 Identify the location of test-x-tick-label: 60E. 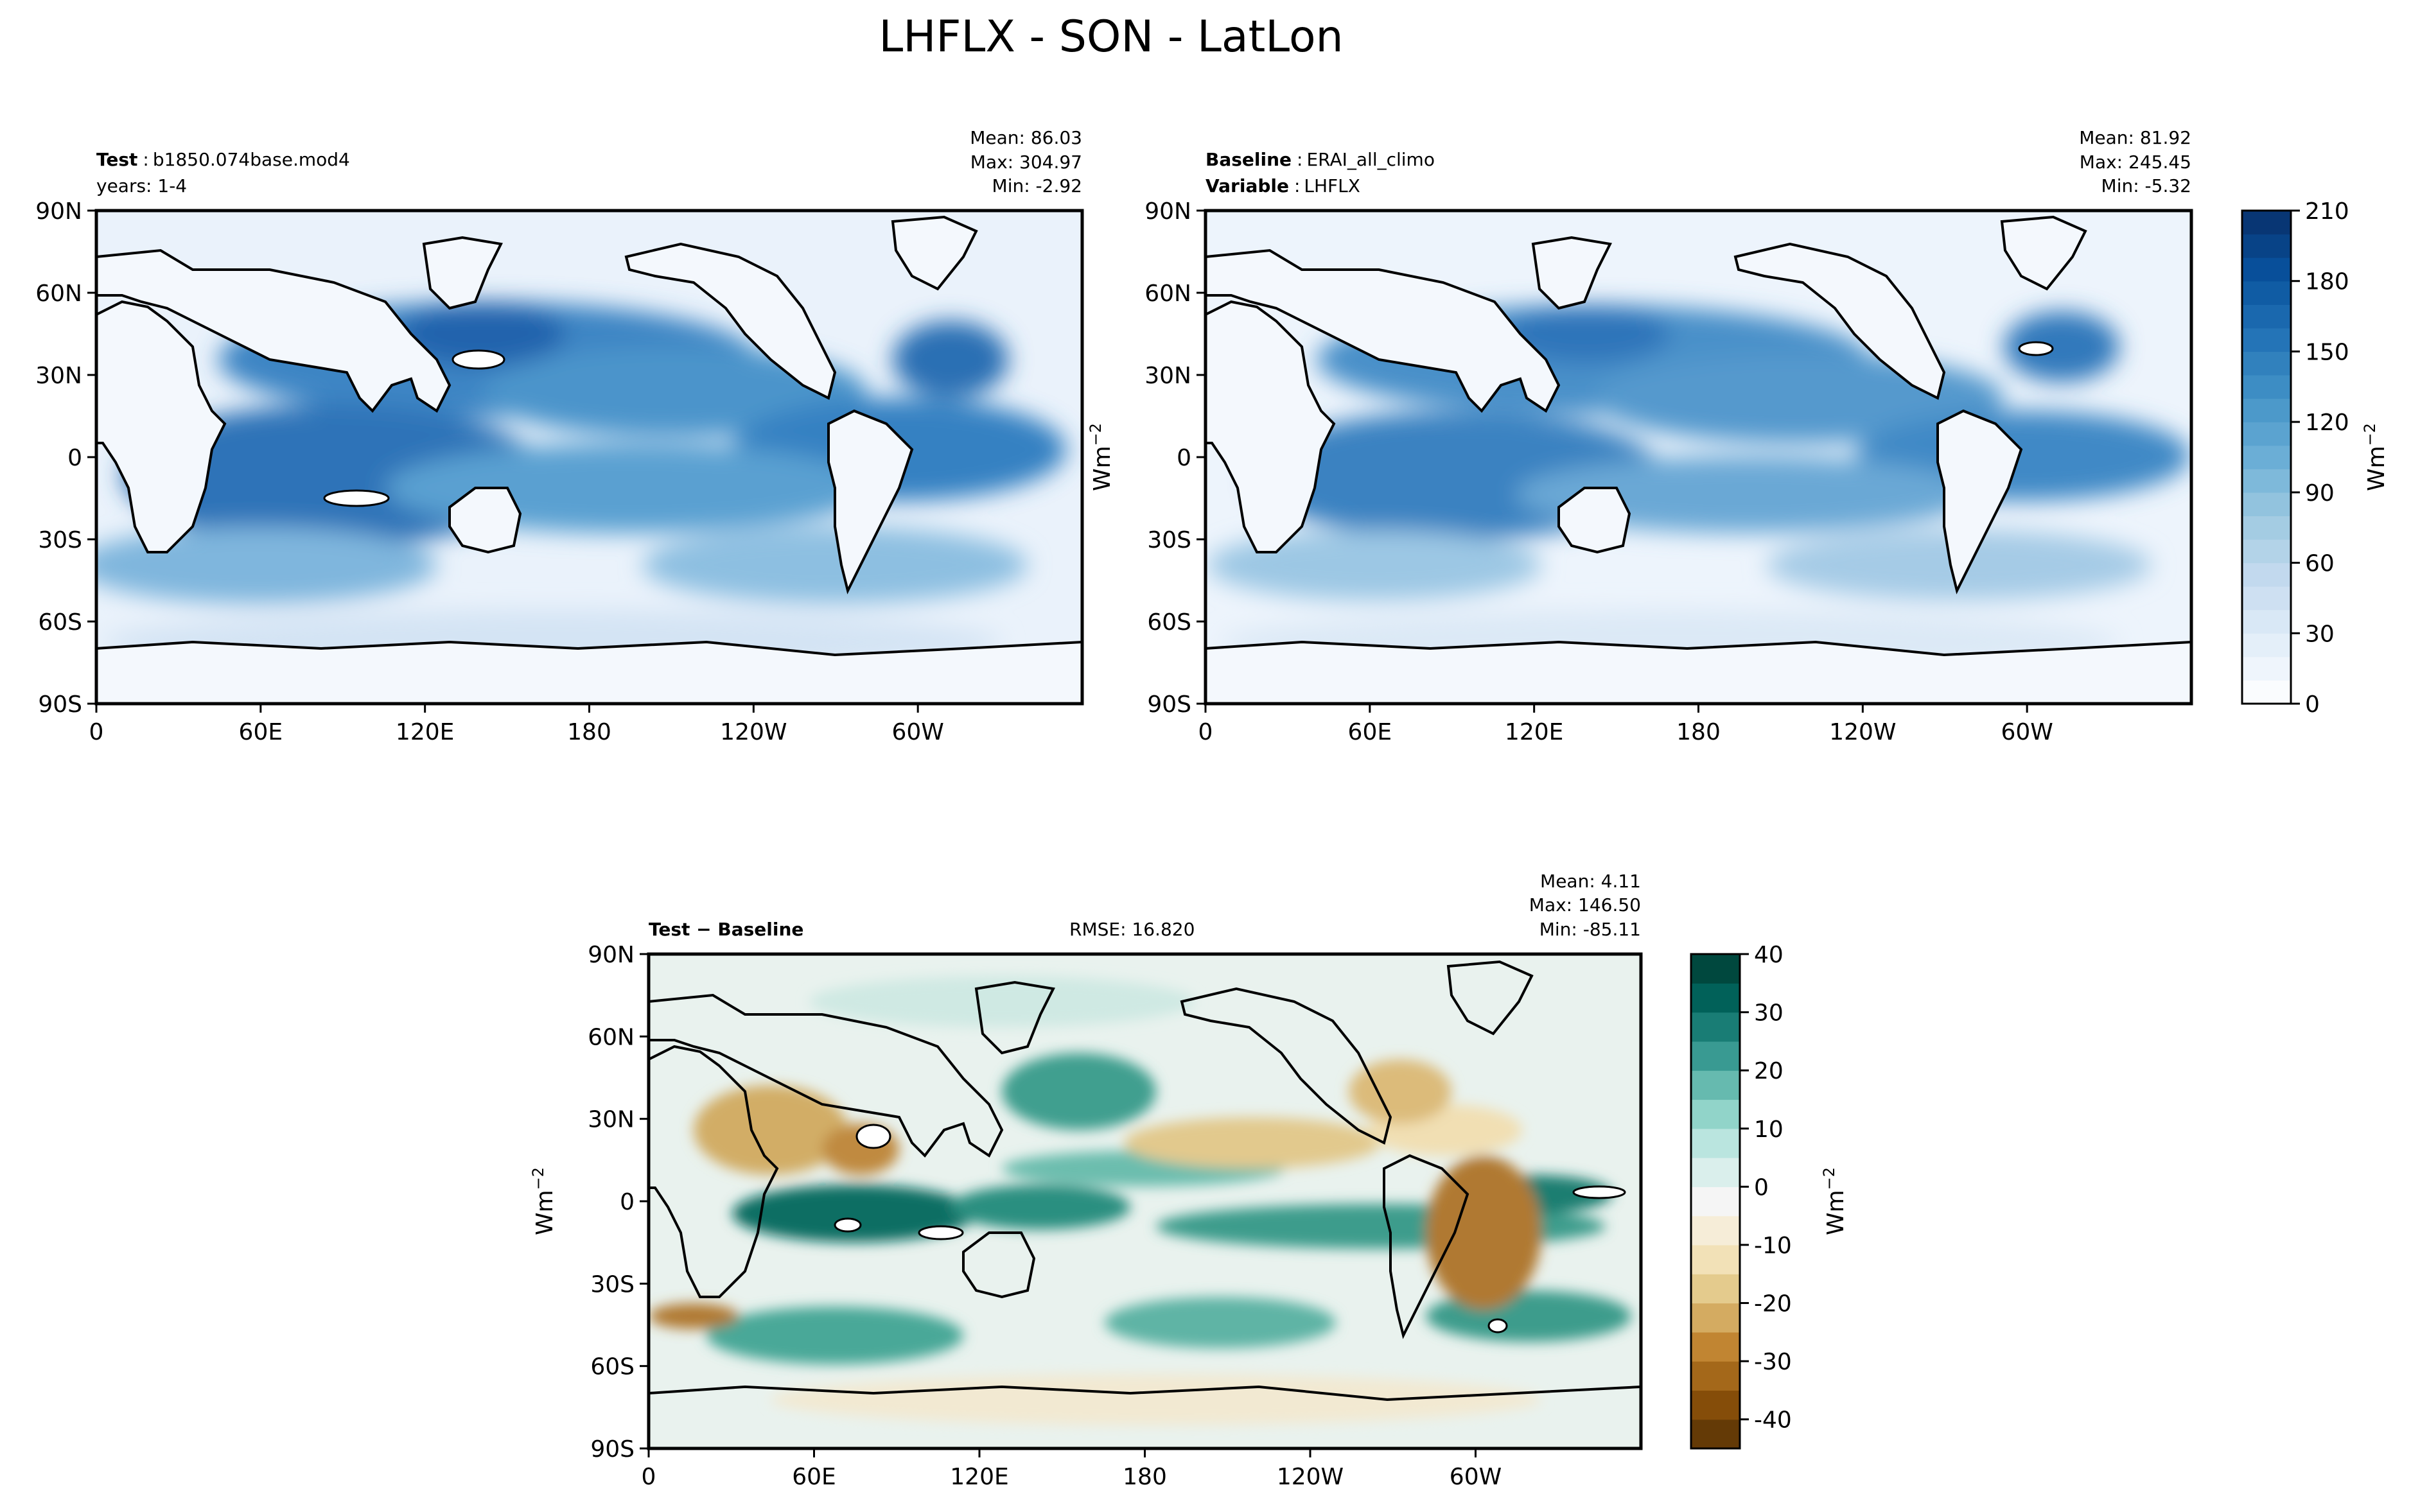
(261, 732).